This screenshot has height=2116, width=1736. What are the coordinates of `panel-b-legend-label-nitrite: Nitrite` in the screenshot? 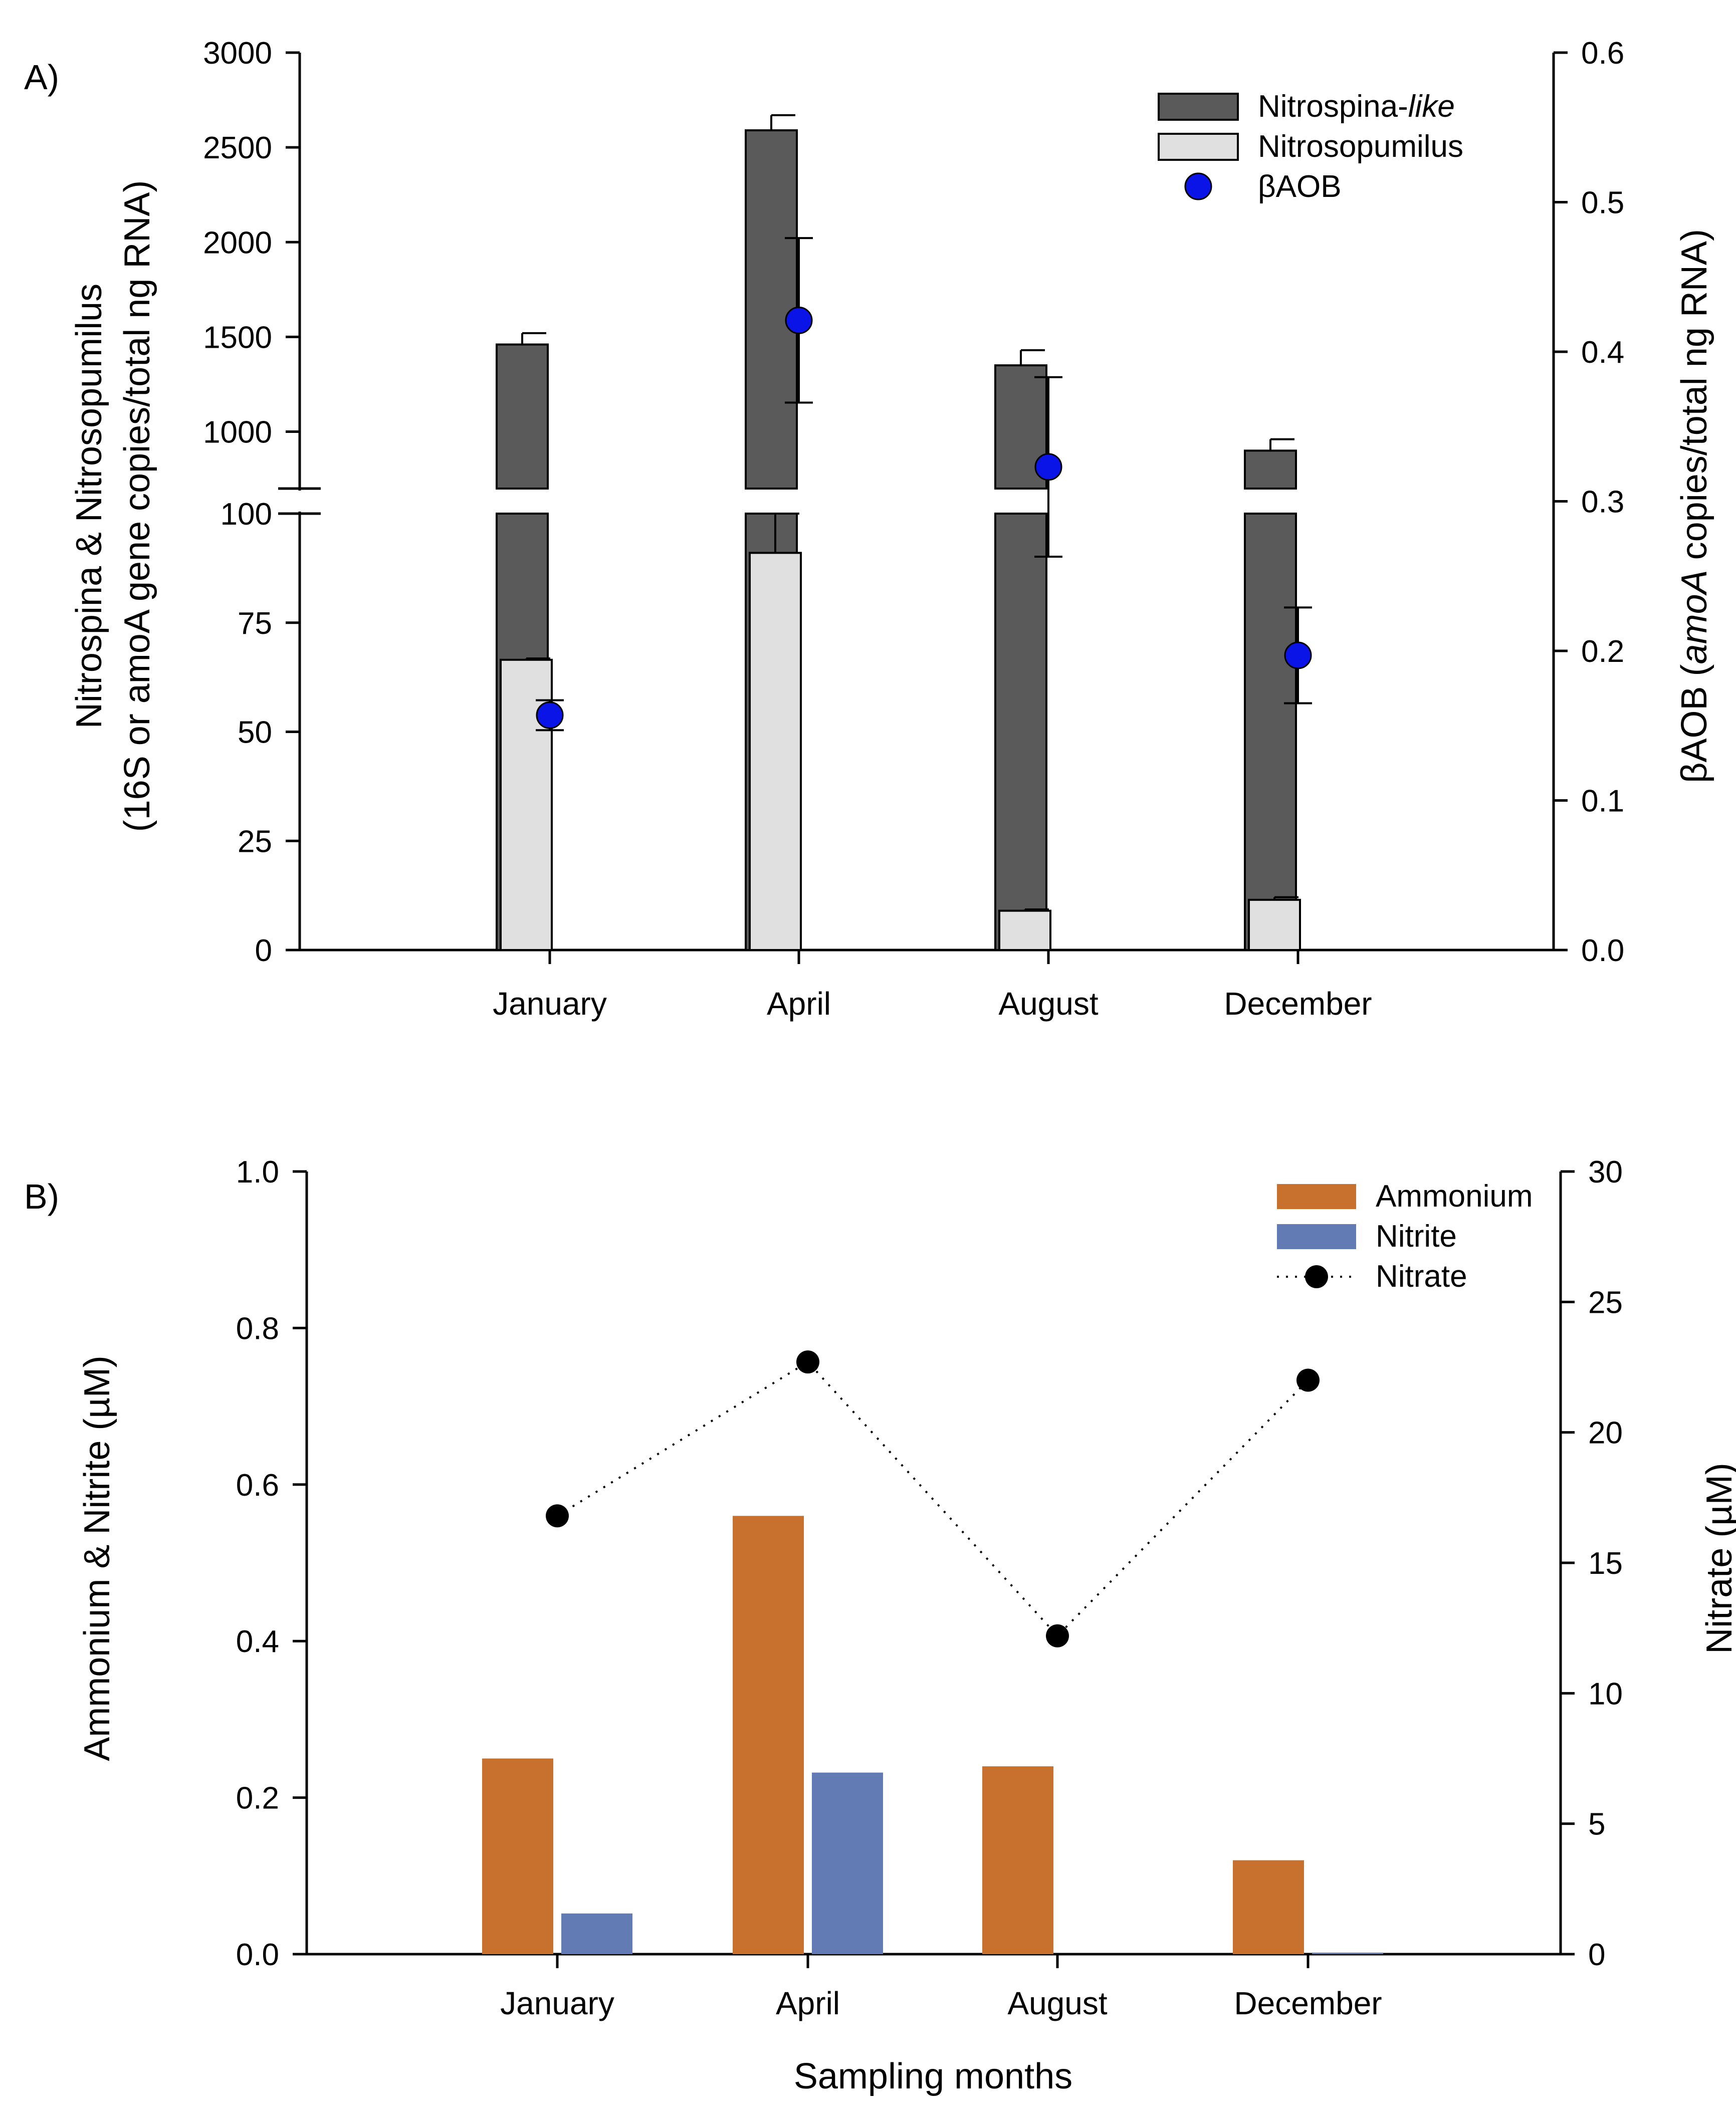 It's located at (1416, 1236).